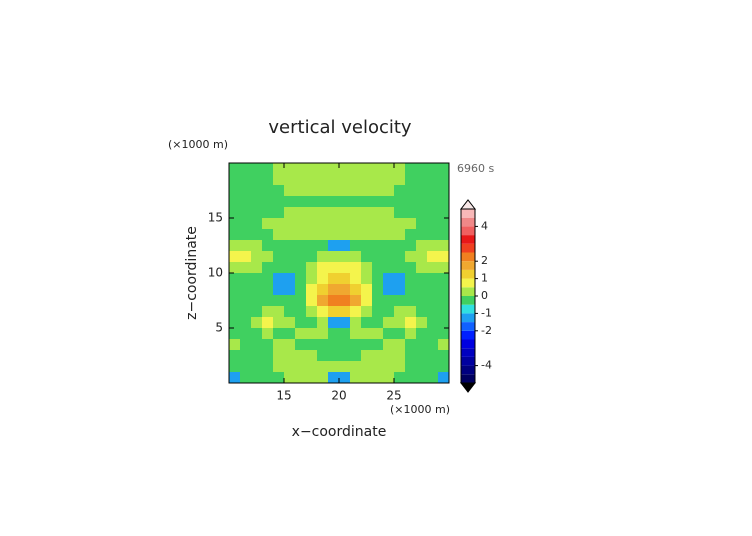 This screenshot has width=752, height=536. I want to click on x-tick-label: 20, so click(338, 396).